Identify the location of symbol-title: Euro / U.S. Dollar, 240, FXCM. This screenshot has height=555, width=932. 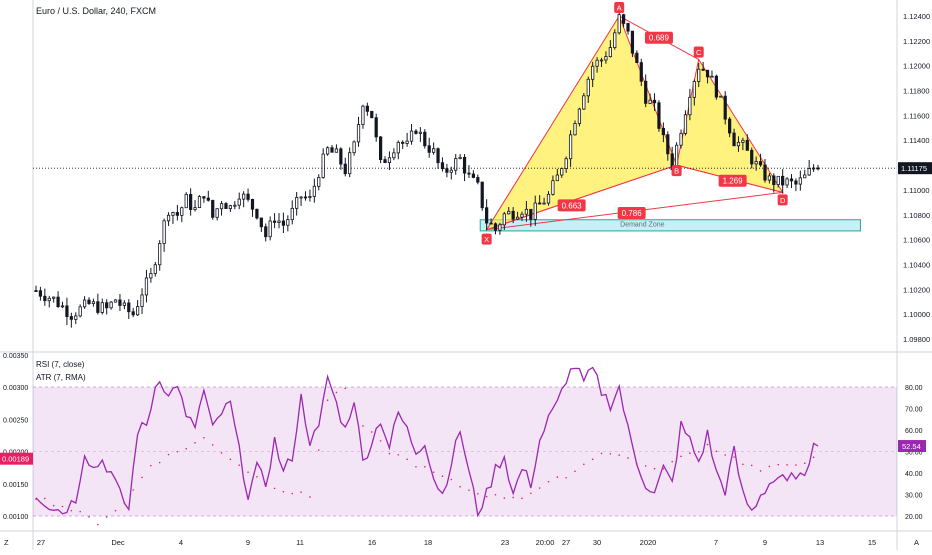
(96, 11).